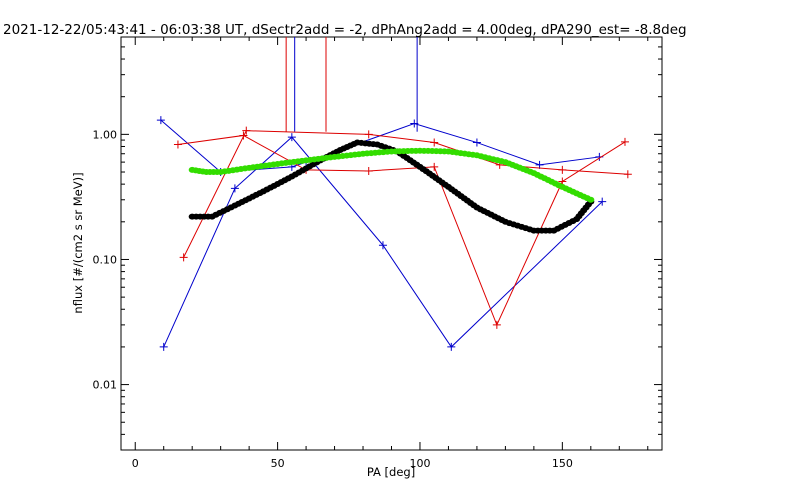  What do you see at coordinates (351, 84) in the screenshot?
I see `vertical-spikes` at bounding box center [351, 84].